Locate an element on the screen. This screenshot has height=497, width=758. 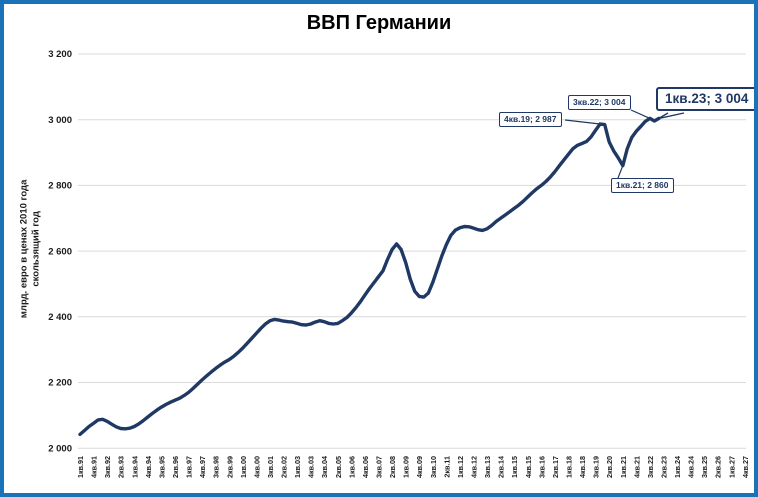
x-tick-label: 1кв.03 is located at coordinates (297, 467).